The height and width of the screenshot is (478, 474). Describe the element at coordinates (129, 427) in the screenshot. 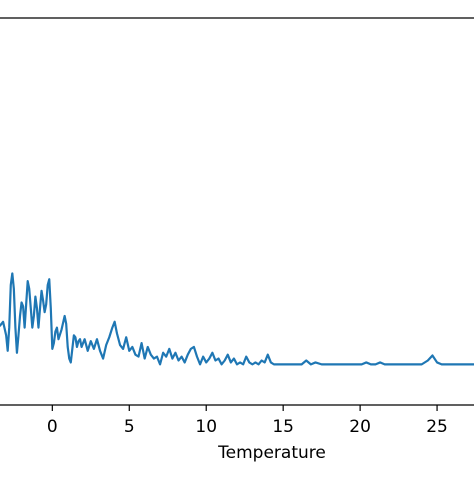

I see `x-tick-label-1: 5` at that location.